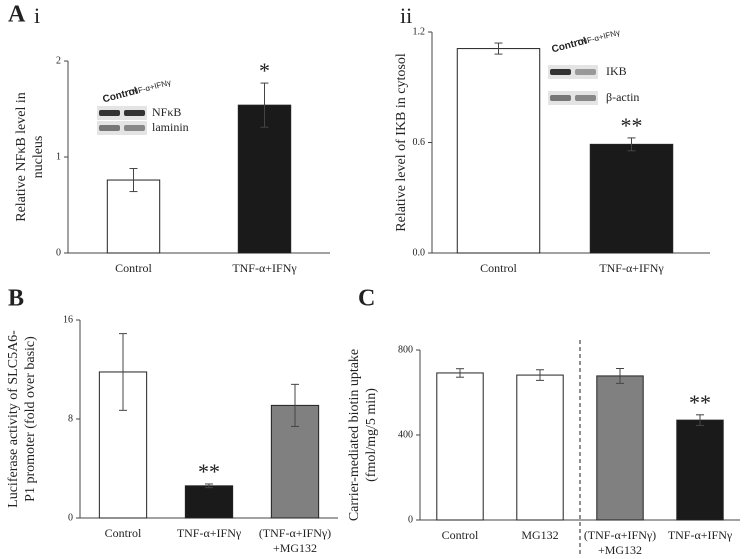 The image size is (746, 559). I want to click on y-tick-label: 16, so click(68, 319).